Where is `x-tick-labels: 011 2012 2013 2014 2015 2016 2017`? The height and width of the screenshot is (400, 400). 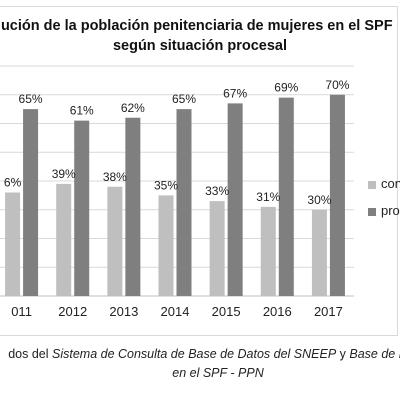 x-tick-labels: 011 2012 2013 2014 2015 2016 2017 is located at coordinates (177, 311).